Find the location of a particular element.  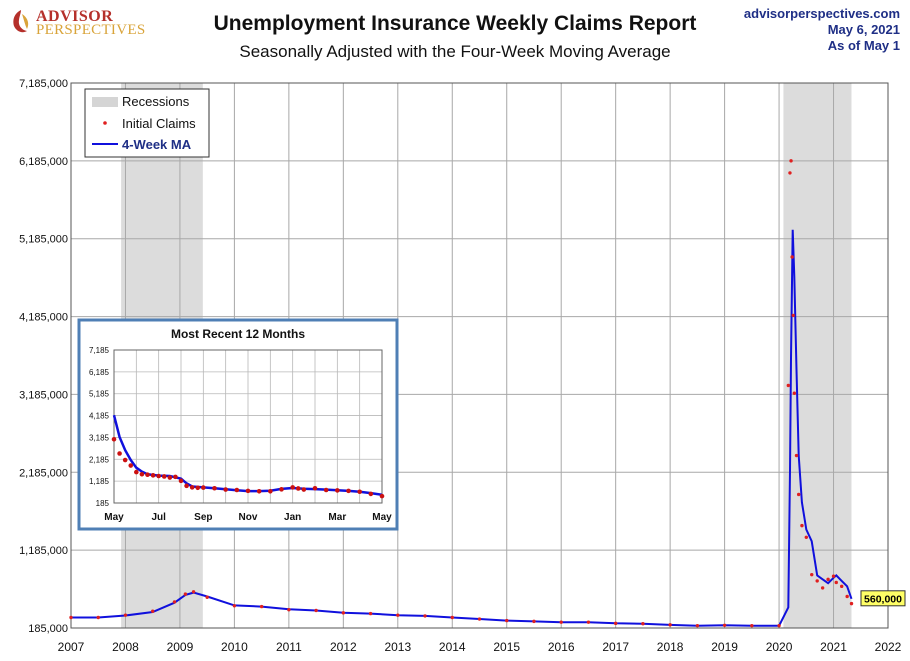

x-tick-label-6: 2013 is located at coordinates (397, 647).